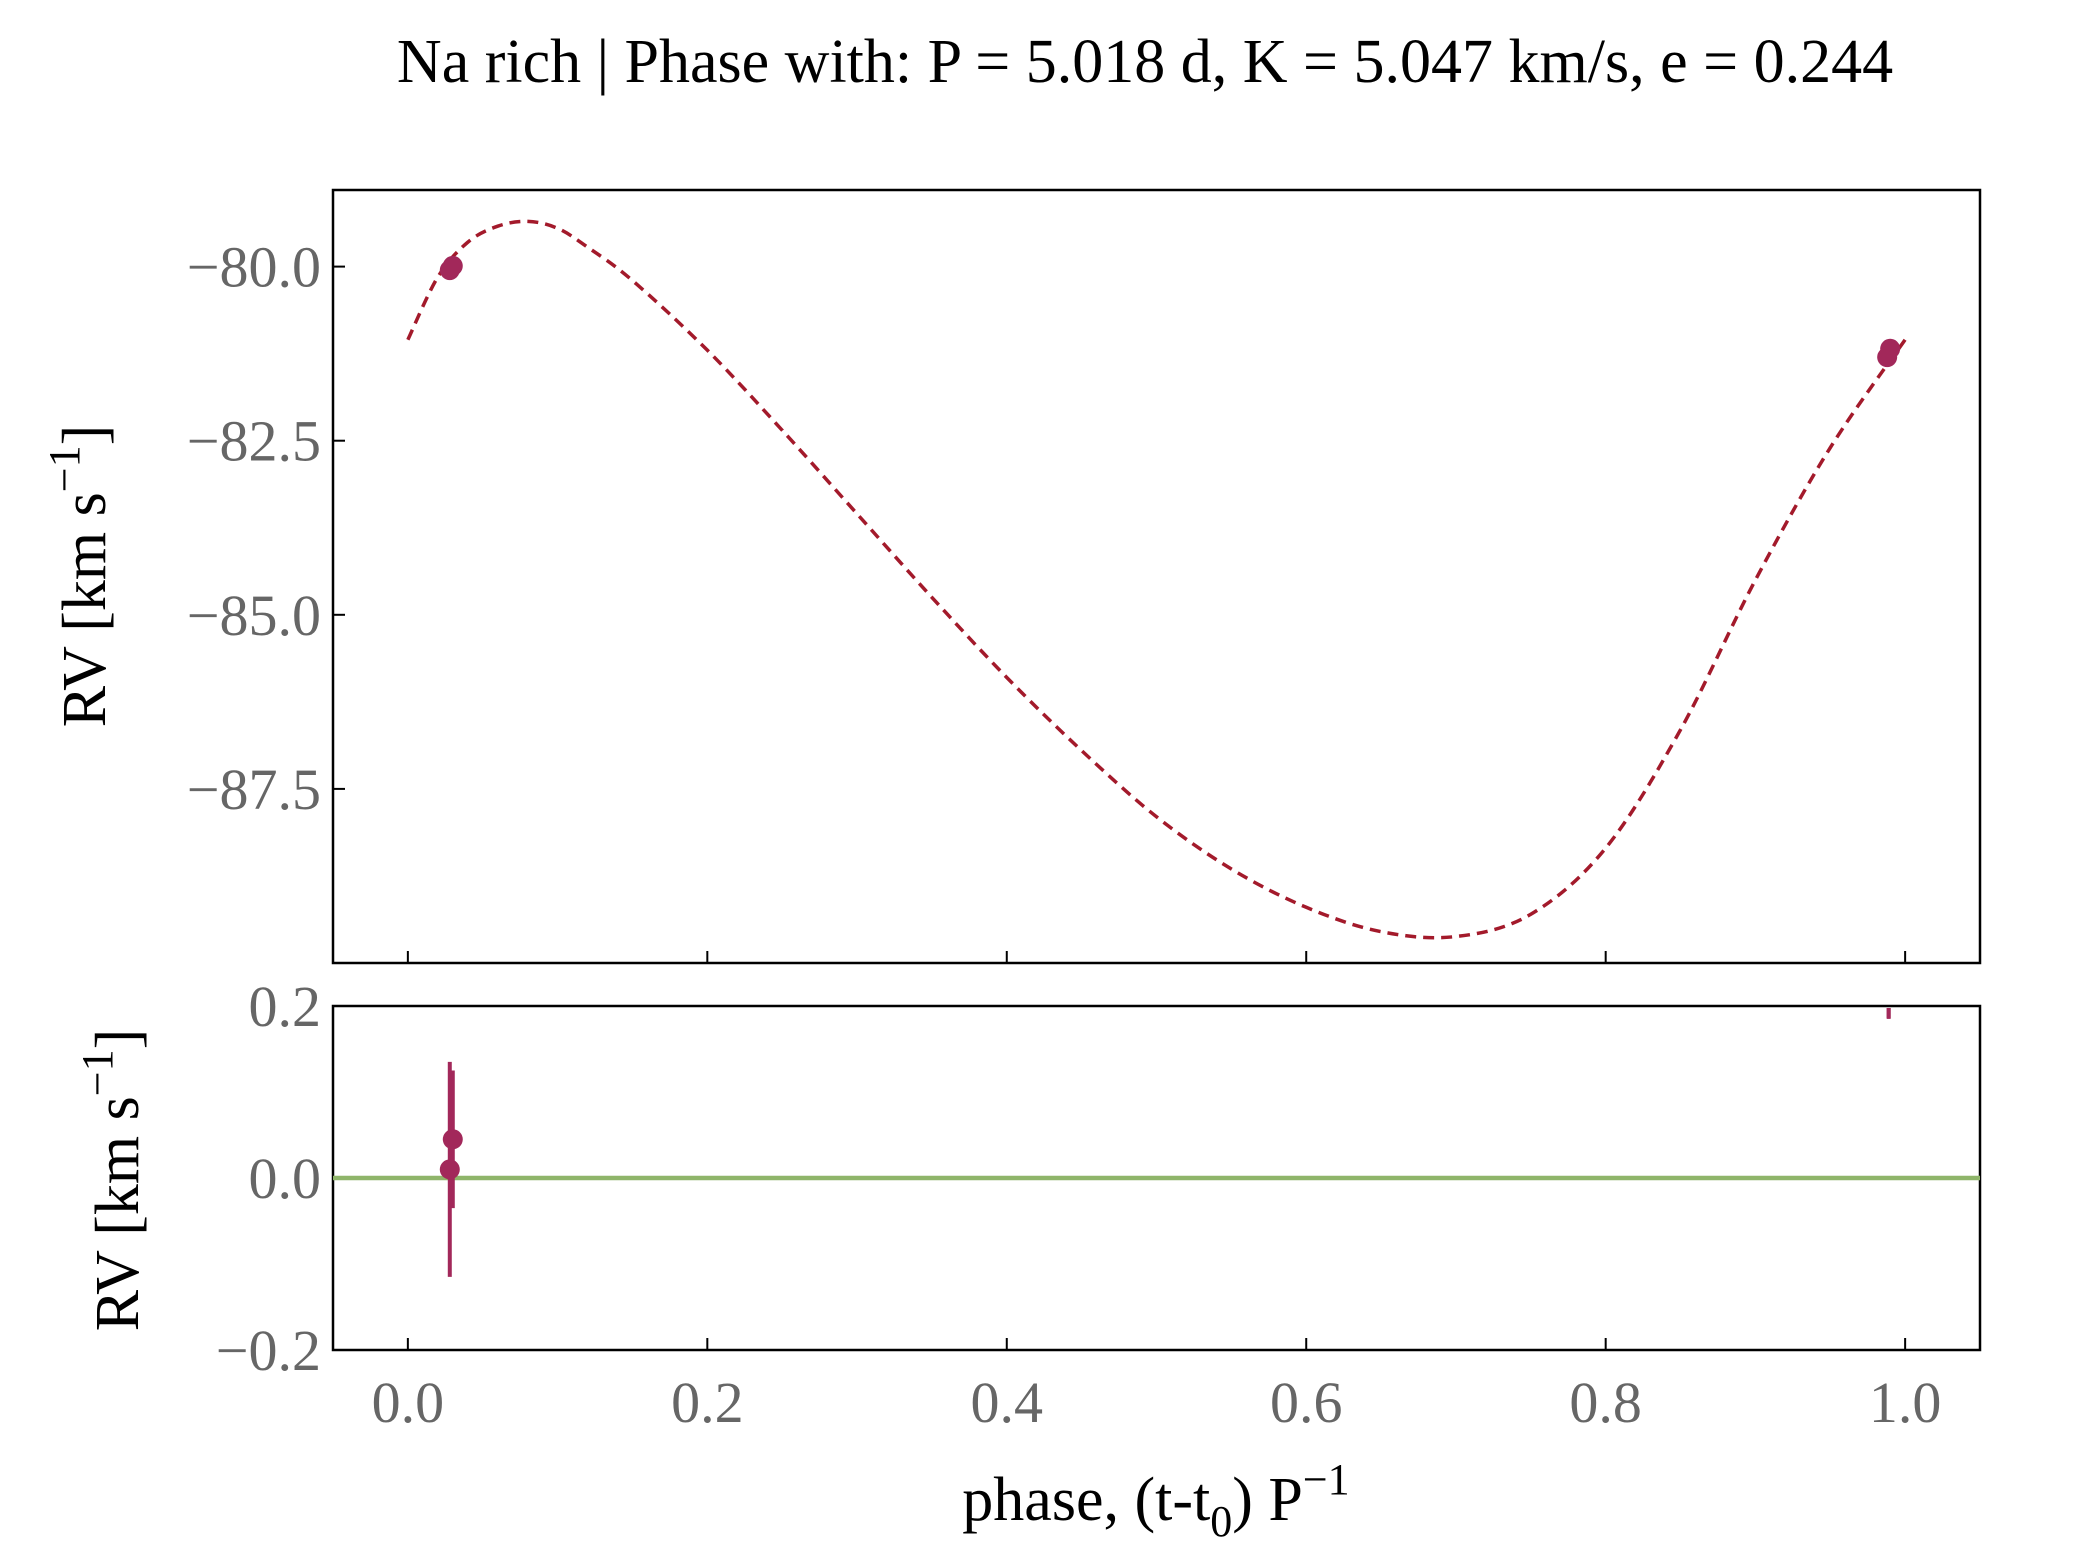  What do you see at coordinates (266, 528) in the screenshot?
I see `rv-panel-y-ticks: −80.0 −82.5 −85.0 −87.5` at bounding box center [266, 528].